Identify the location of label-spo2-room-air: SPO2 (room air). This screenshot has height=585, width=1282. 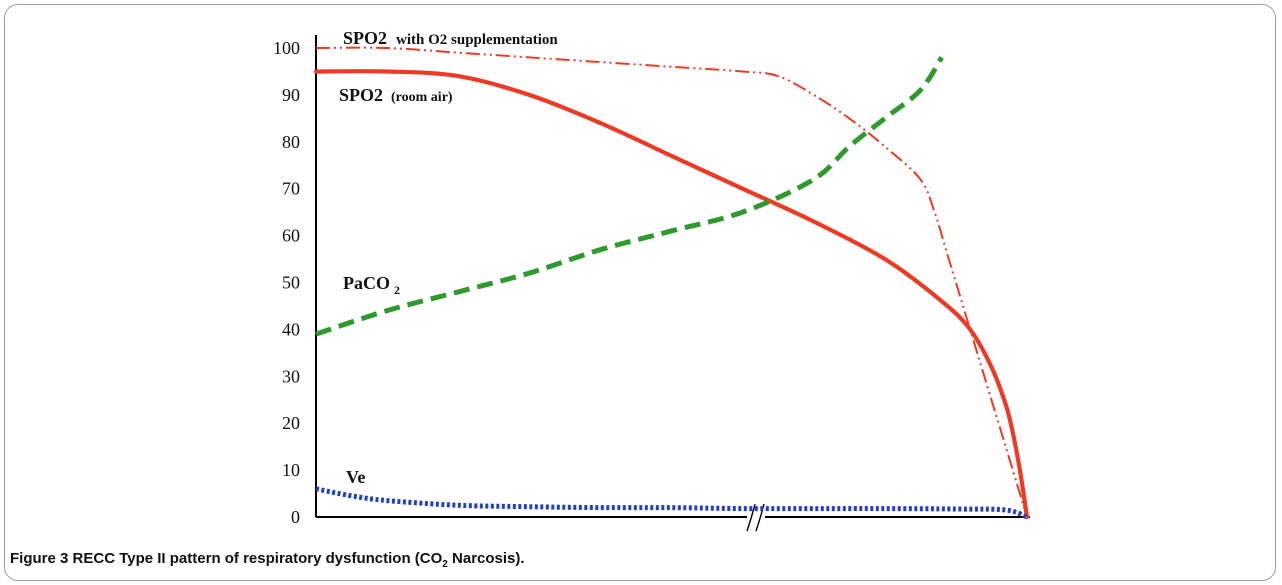
(396, 95).